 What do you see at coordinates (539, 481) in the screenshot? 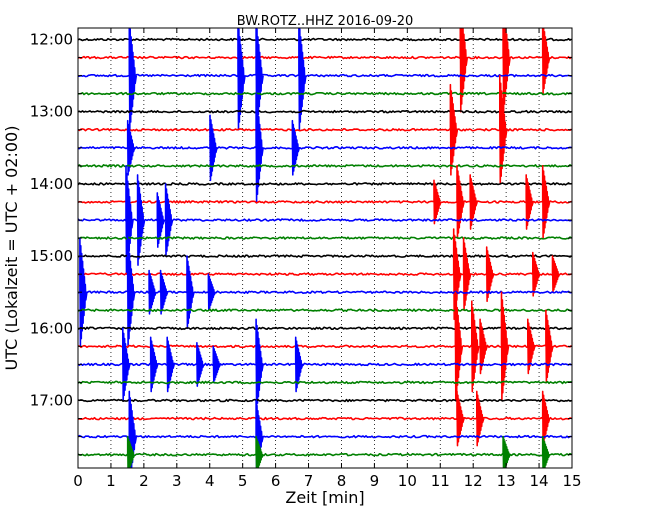
I see `x-tick-label: 14` at bounding box center [539, 481].